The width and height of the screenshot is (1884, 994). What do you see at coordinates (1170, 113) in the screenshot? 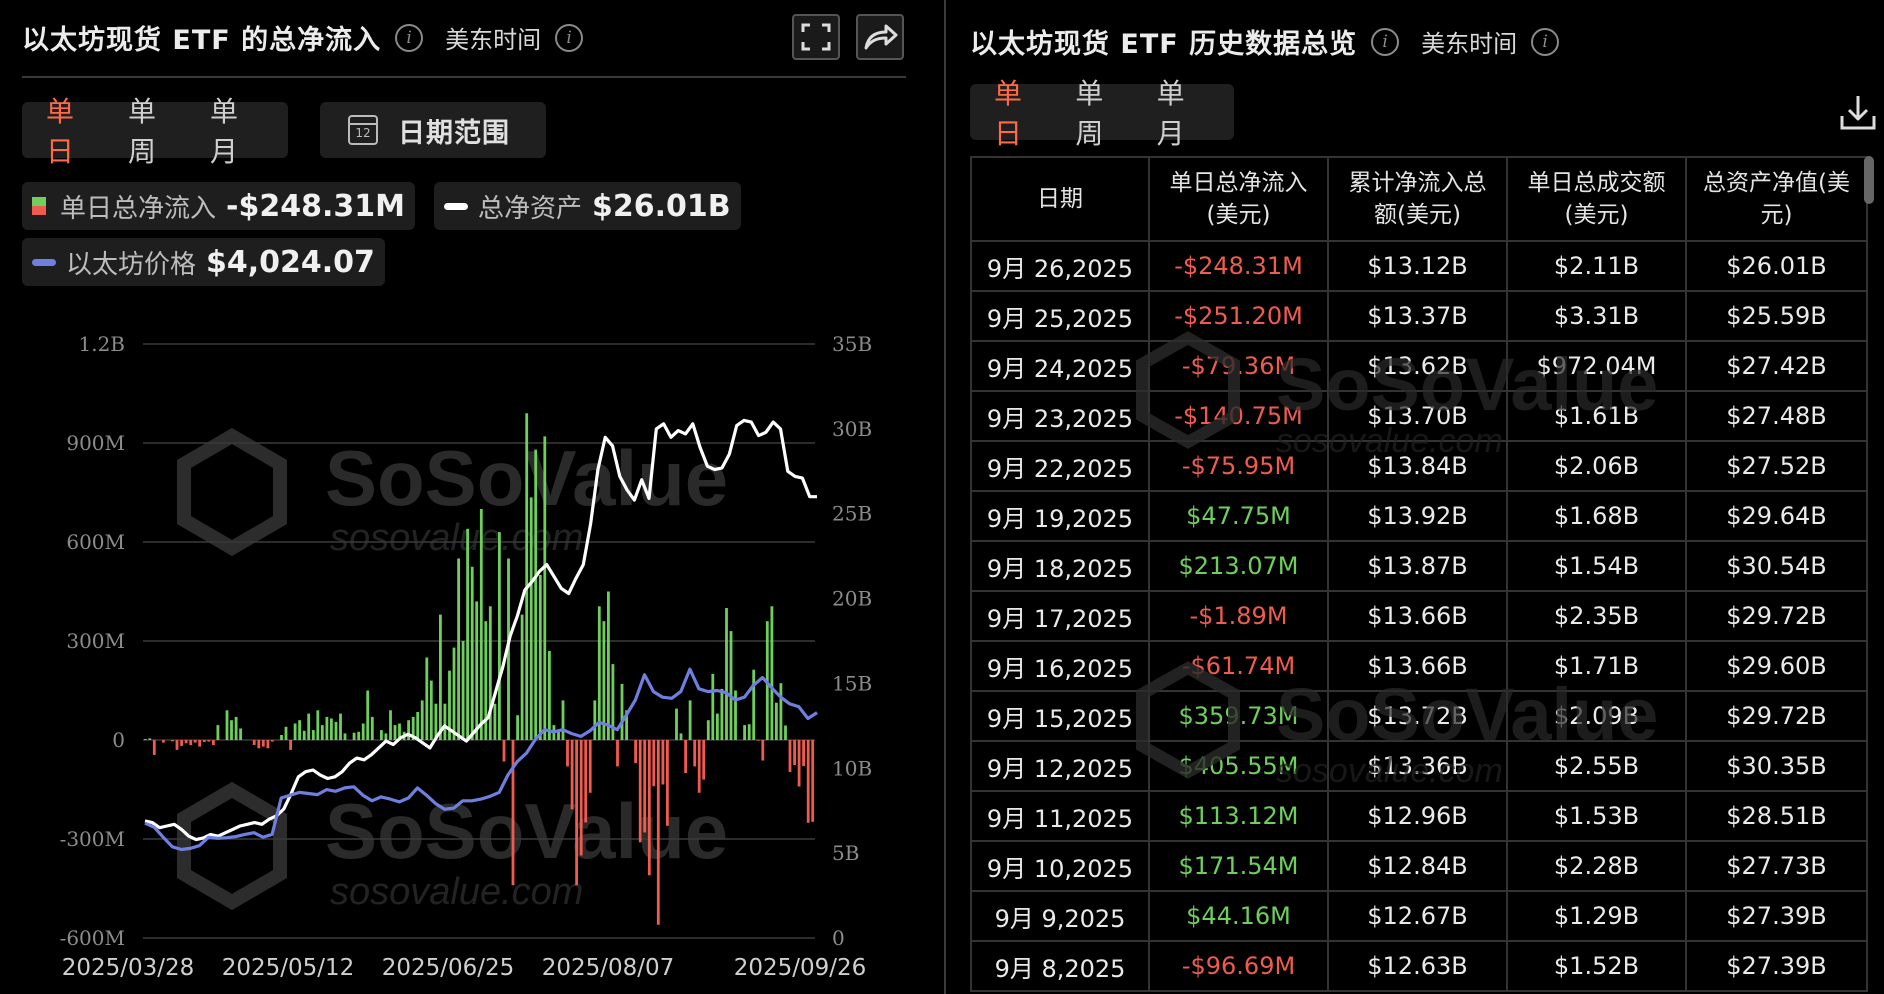
I see `history-tab-monthly: 单月` at bounding box center [1170, 113].